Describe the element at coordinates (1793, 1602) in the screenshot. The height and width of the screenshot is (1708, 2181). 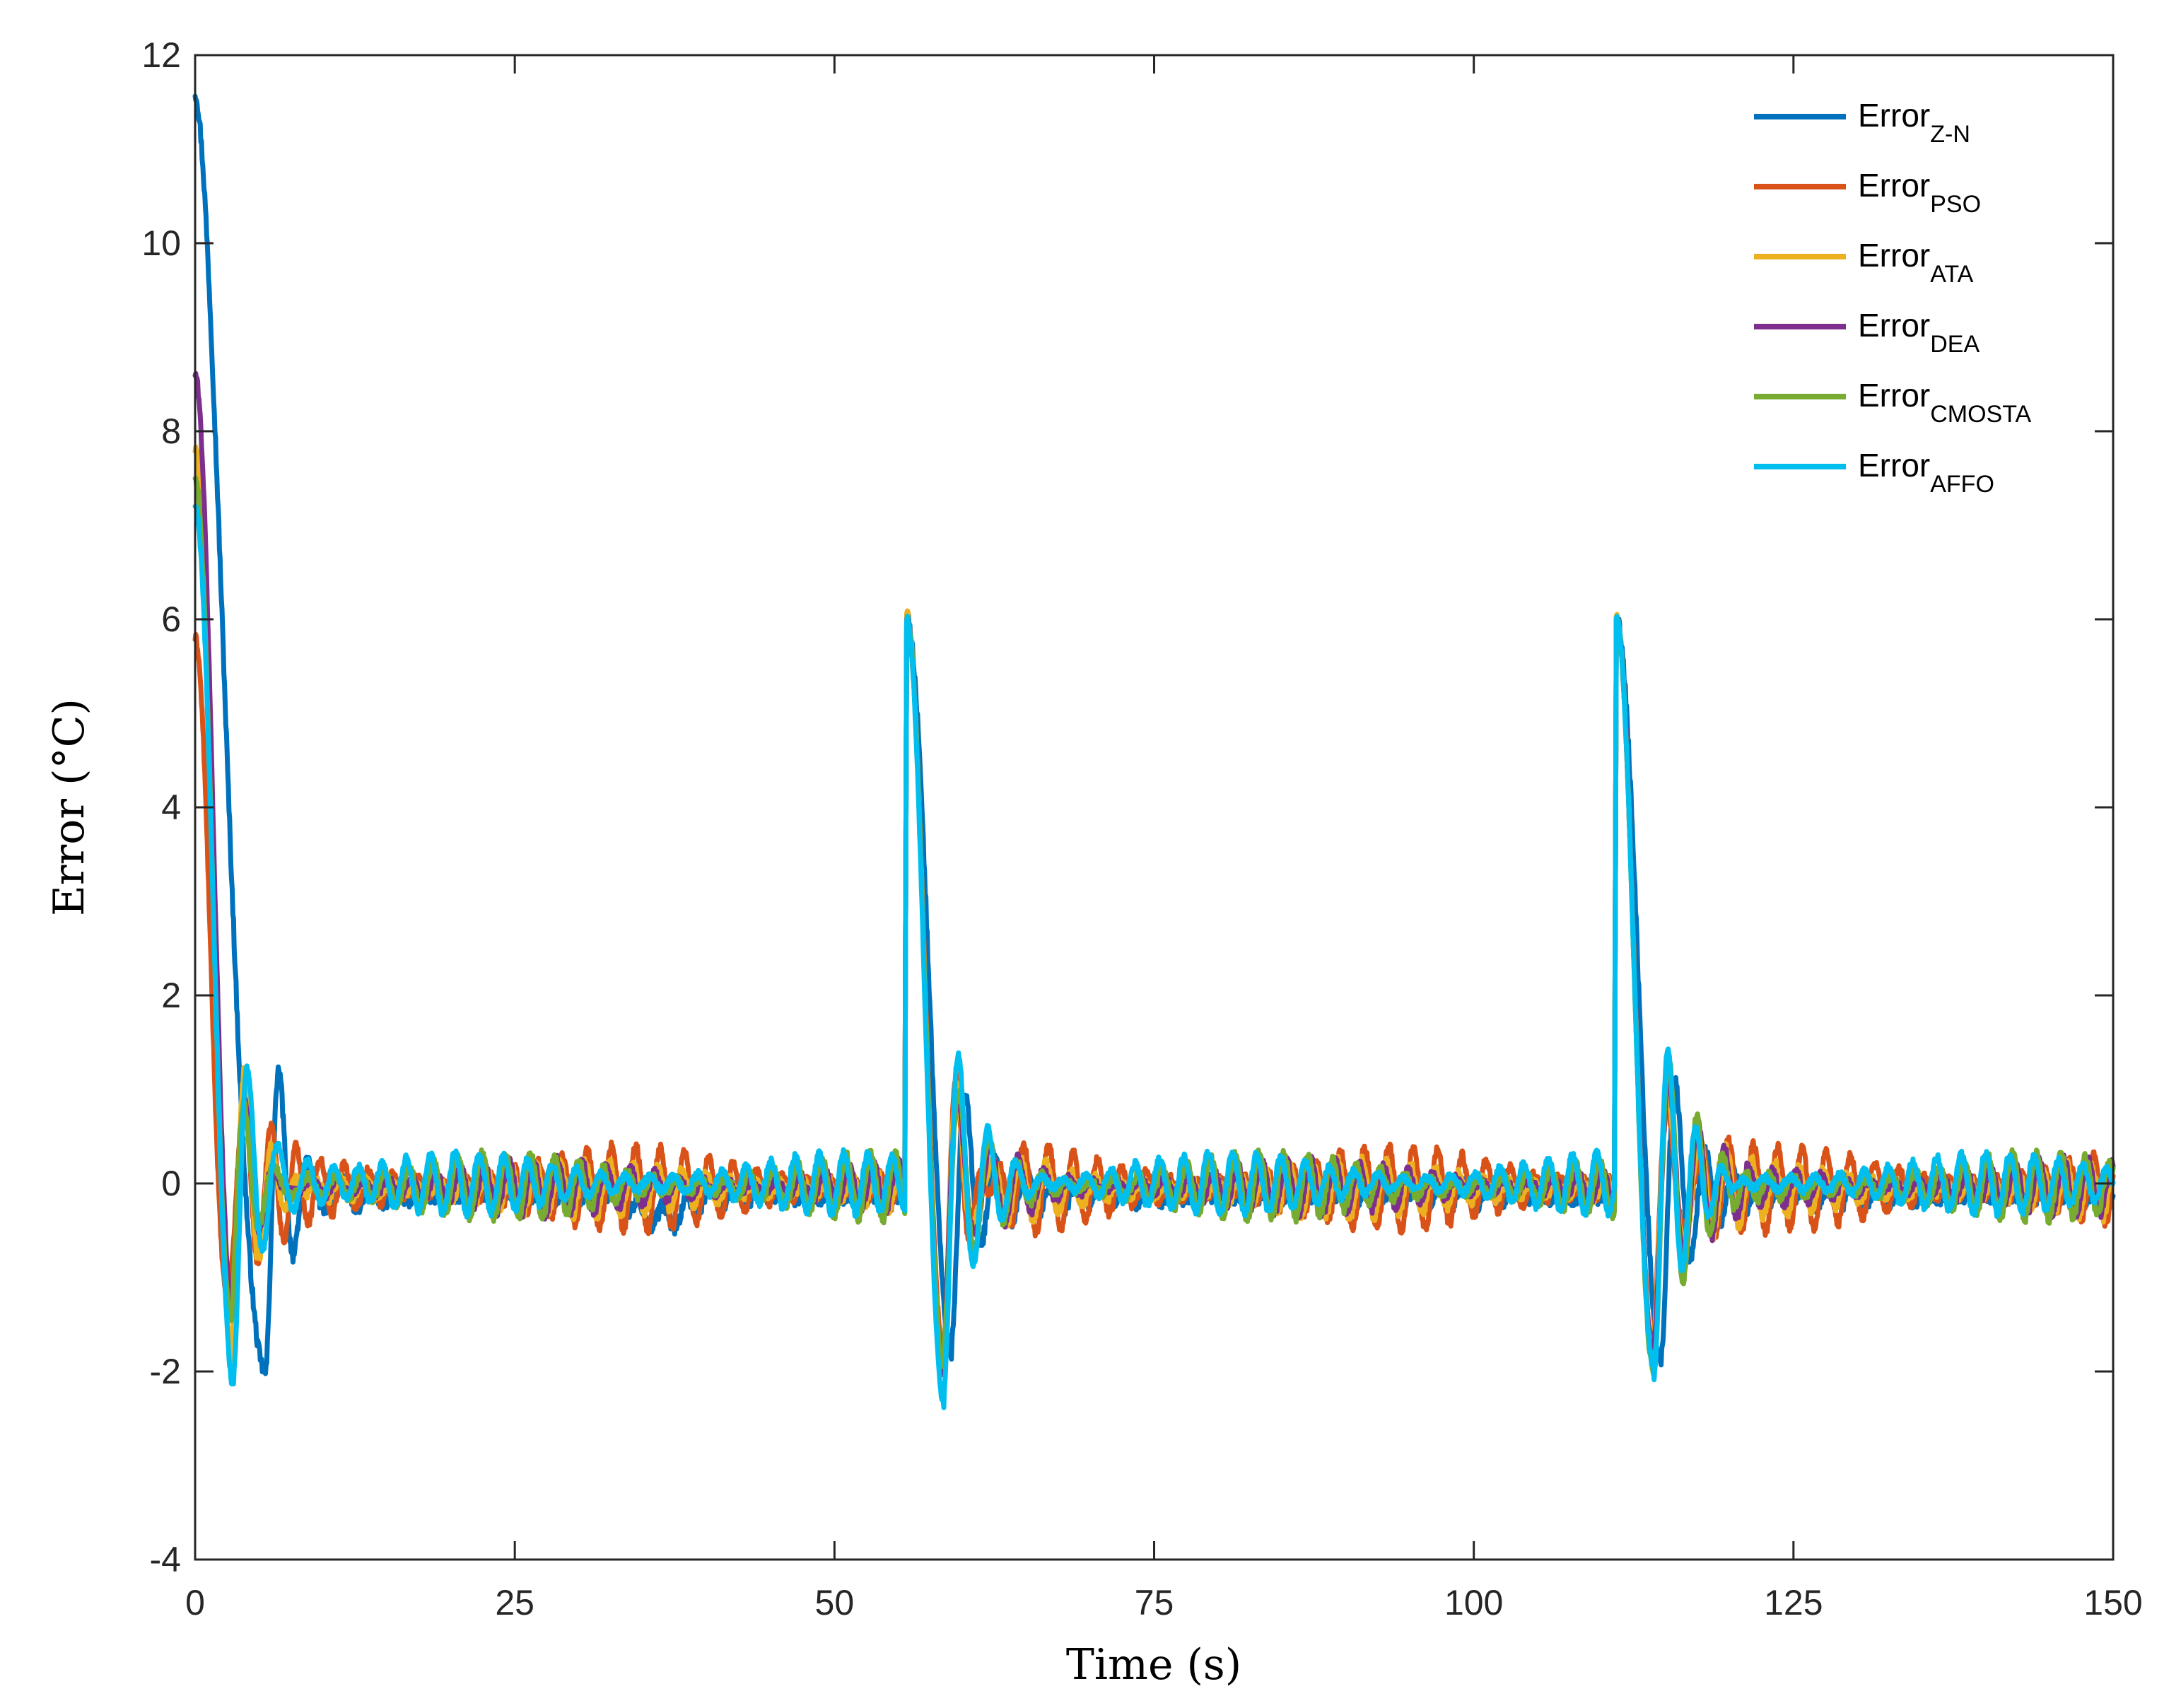
I see `x-tick-label: 125` at that location.